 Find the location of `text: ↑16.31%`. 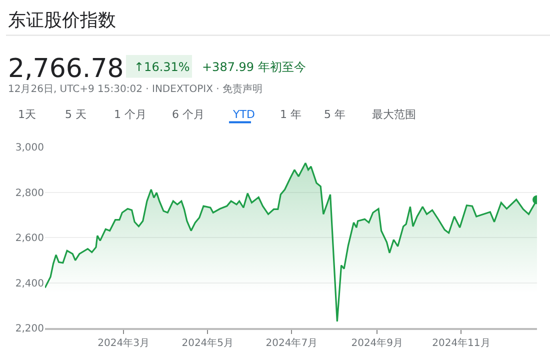

text: ↑16.31% is located at coordinates (162, 67).